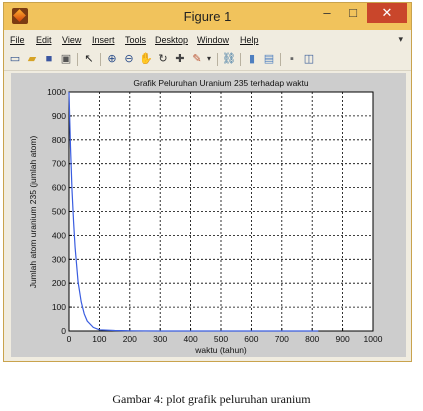 This screenshot has width=423, height=411. Describe the element at coordinates (221, 339) in the screenshot. I see `x-tick-label: 500` at that location.